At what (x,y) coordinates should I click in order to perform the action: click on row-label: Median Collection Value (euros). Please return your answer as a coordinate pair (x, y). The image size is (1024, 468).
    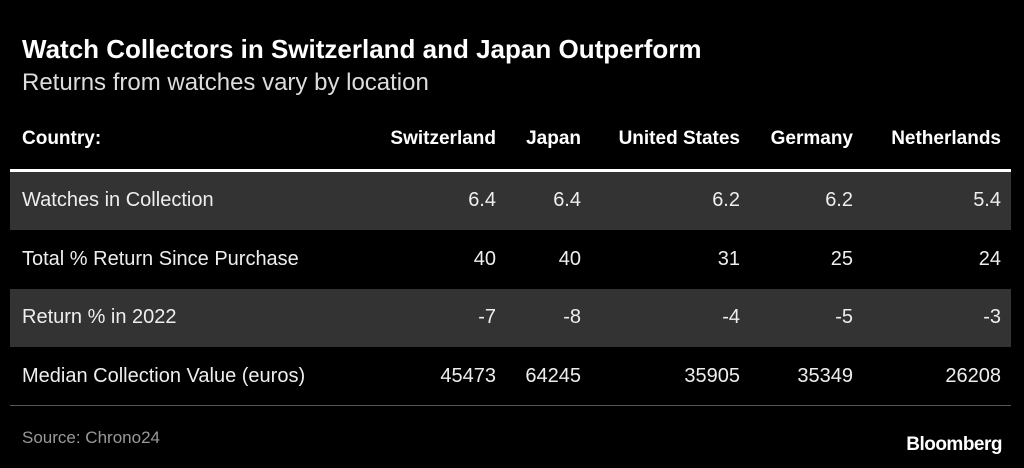
    Looking at the image, I should click on (164, 375).